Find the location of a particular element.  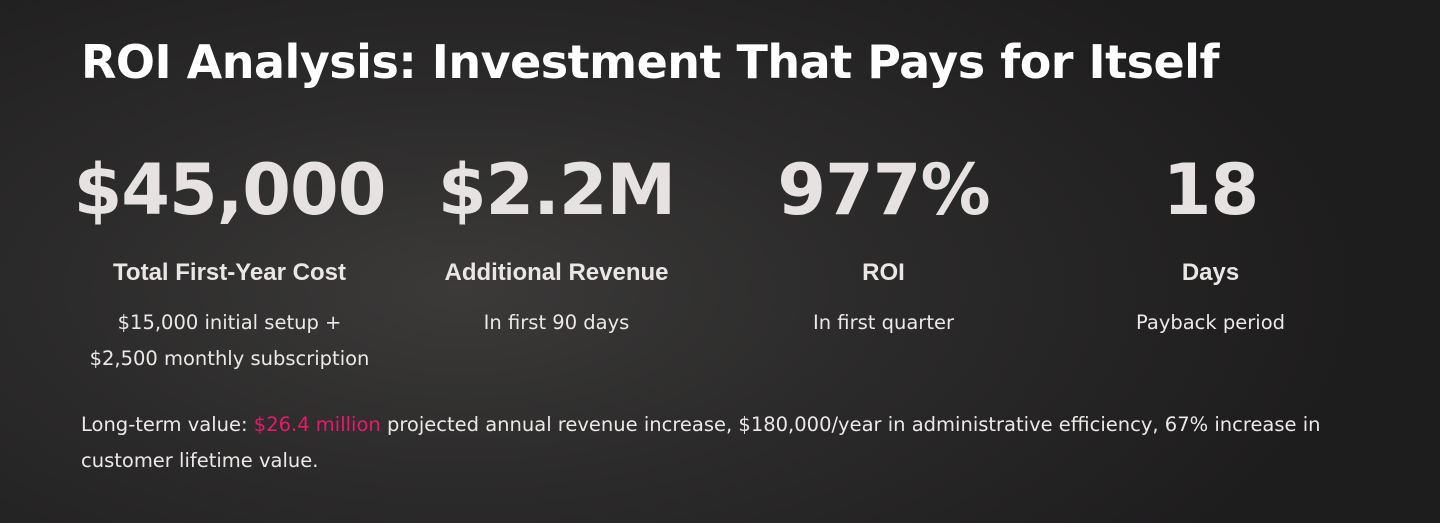

stat-description-line: Payback period is located at coordinates (1210, 322).